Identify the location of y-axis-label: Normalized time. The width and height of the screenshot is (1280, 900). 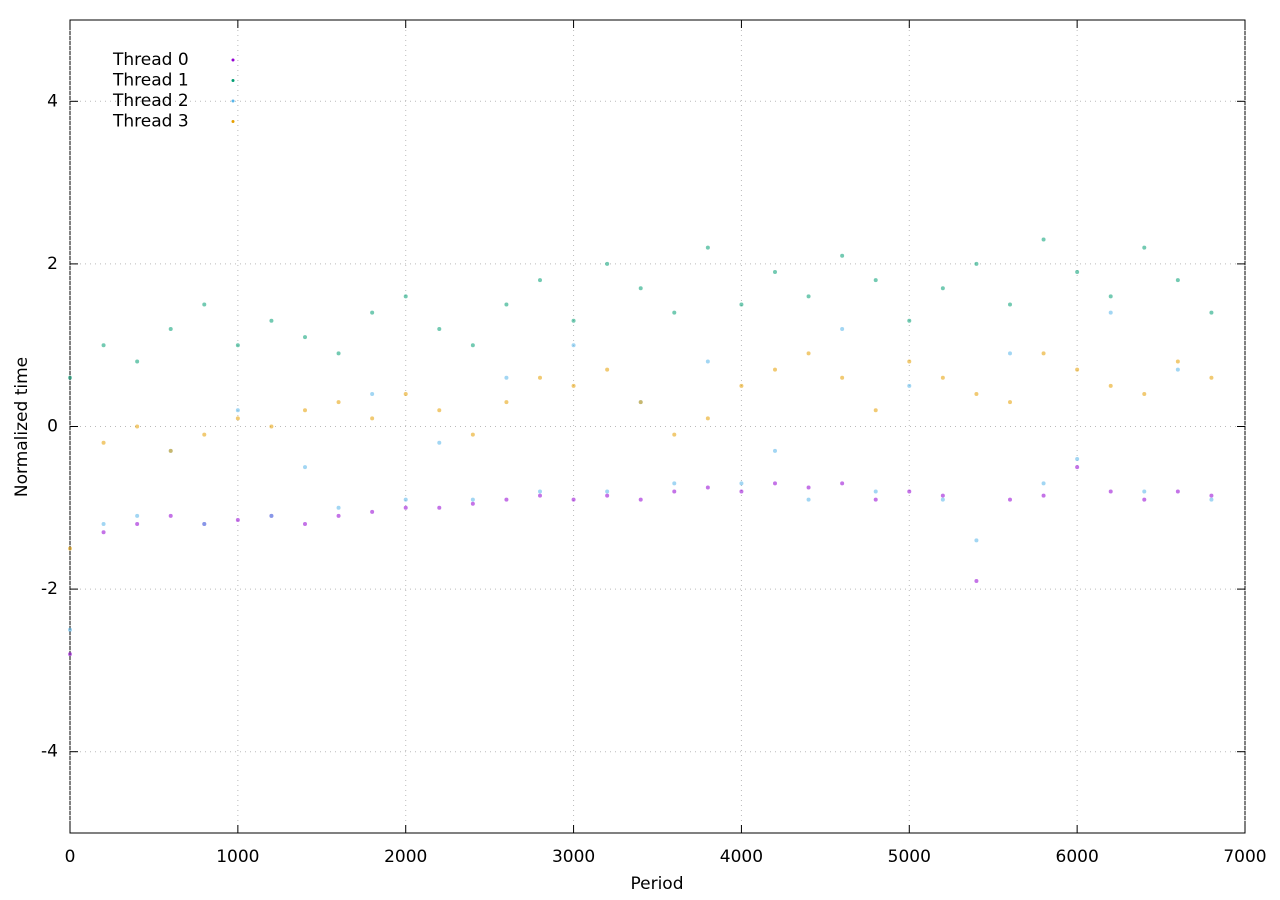
(22, 427).